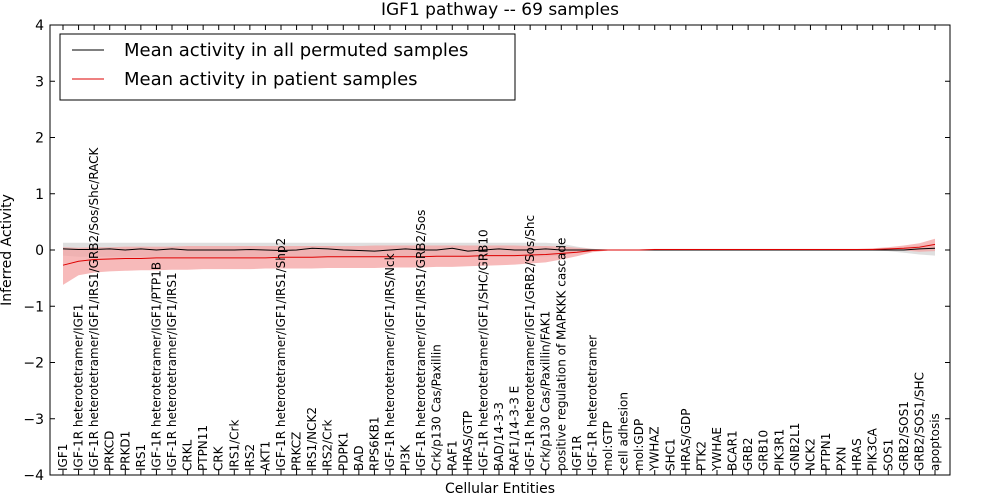 Image resolution: width=1000 pixels, height=504 pixels. What do you see at coordinates (110, 451) in the screenshot?
I see `category-label: PRKCD` at bounding box center [110, 451].